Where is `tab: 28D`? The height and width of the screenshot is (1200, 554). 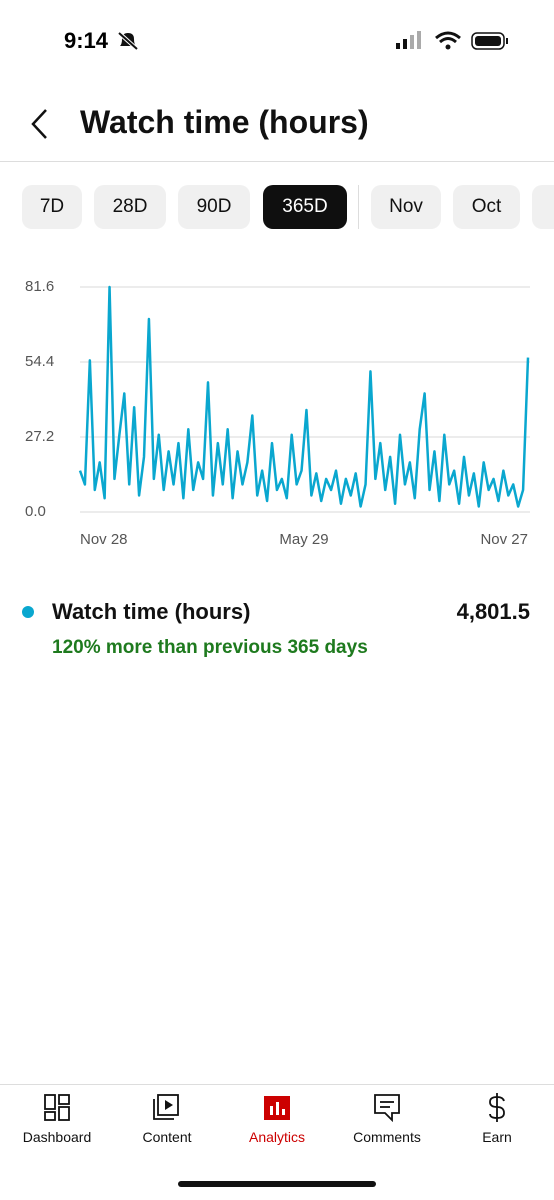 tab: 28D is located at coordinates (130, 207).